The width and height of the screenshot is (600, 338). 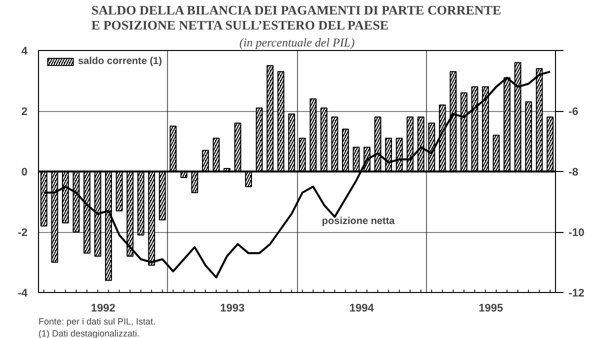 What do you see at coordinates (23, 294) in the screenshot?
I see `y-tick-label: -4` at bounding box center [23, 294].